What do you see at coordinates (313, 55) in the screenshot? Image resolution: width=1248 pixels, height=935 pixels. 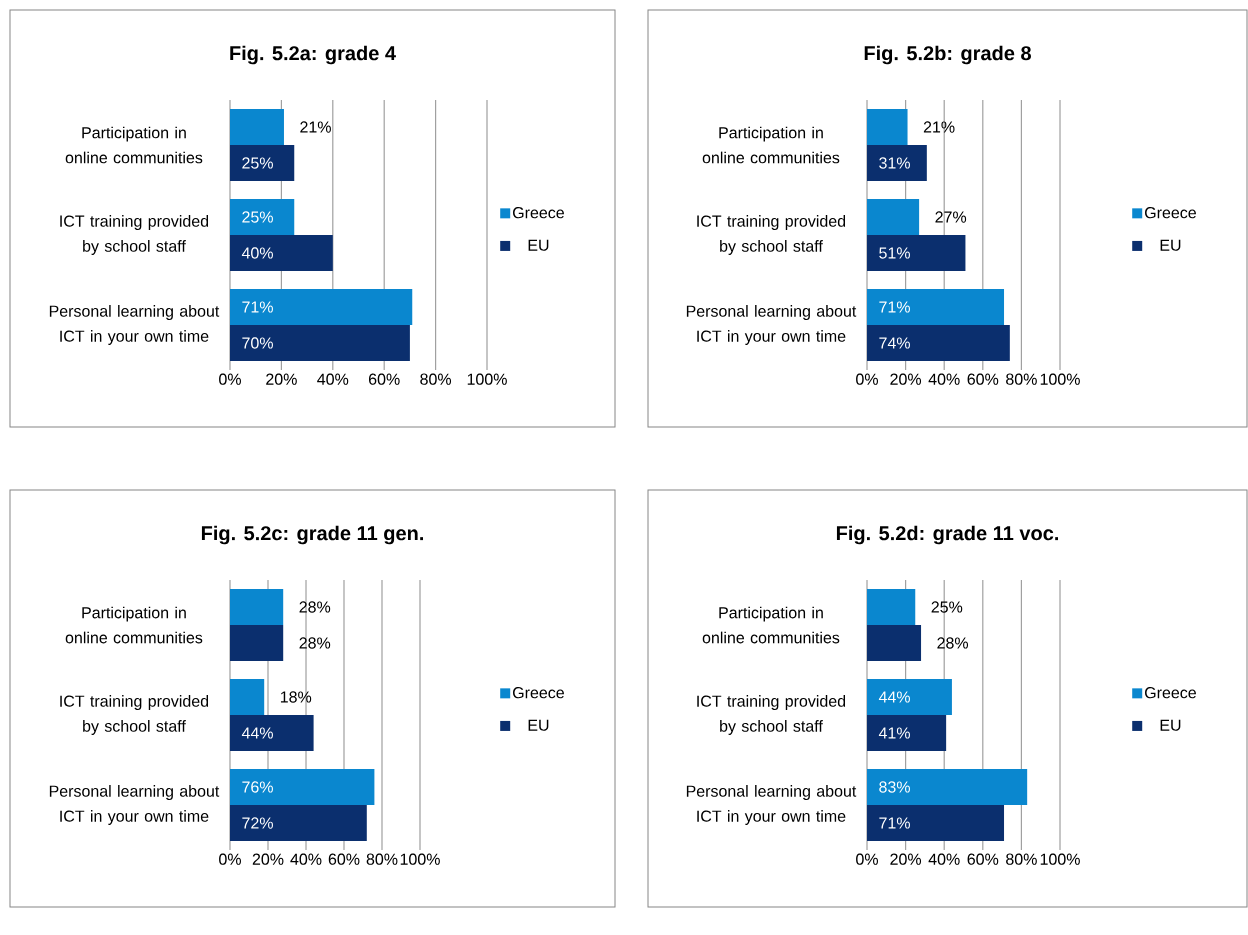 I see `chart-title: Fig. 5.2a: grade 4` at bounding box center [313, 55].